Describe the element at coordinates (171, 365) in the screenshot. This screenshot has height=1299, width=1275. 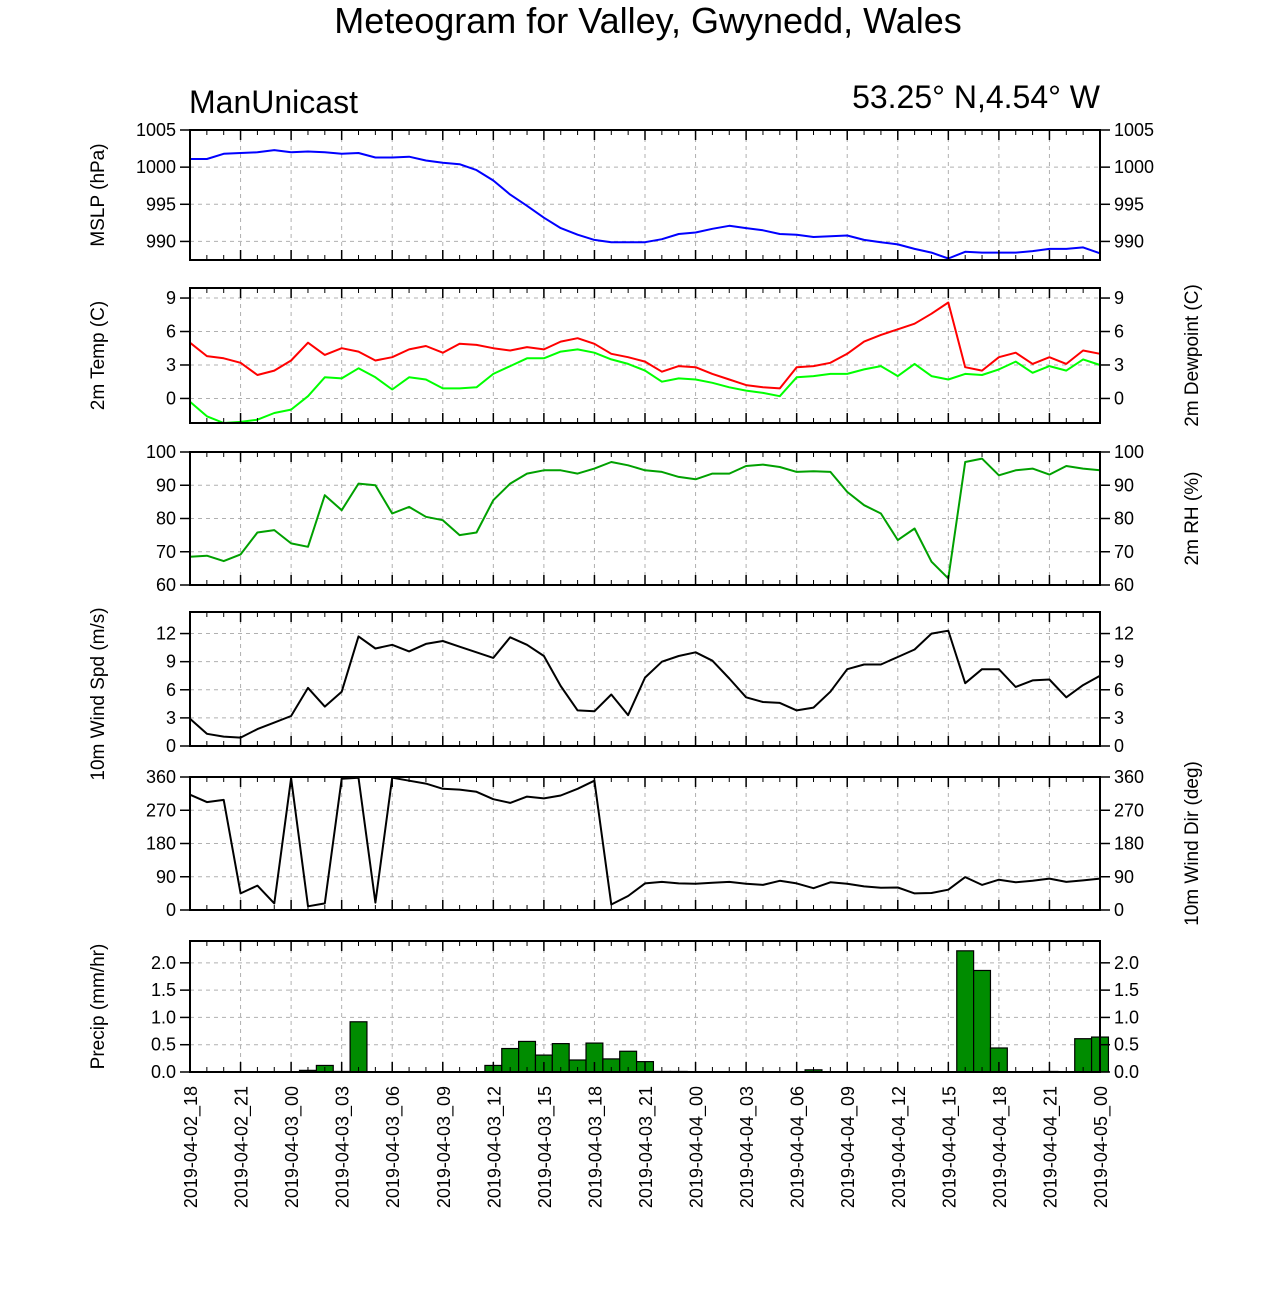
I see `temperature-ytick-label-left: 3` at that location.